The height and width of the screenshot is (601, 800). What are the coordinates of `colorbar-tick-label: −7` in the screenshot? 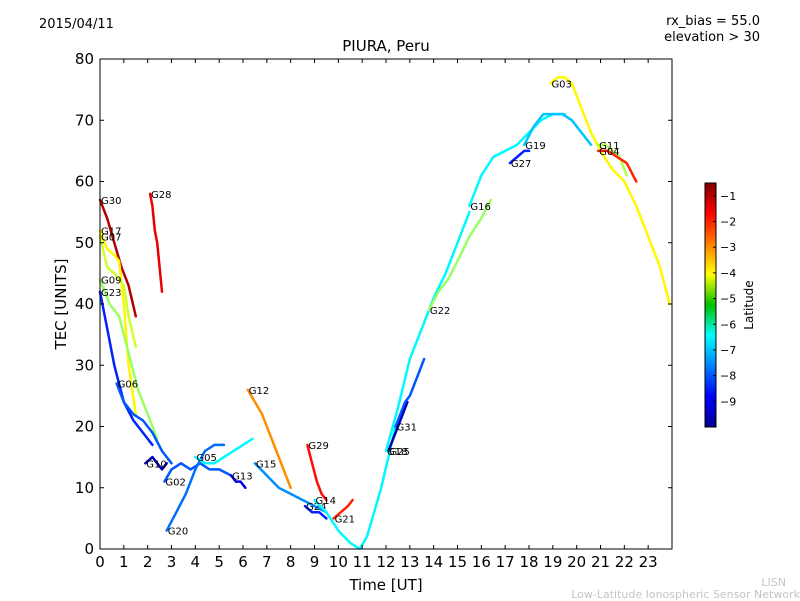 It's located at (728, 350).